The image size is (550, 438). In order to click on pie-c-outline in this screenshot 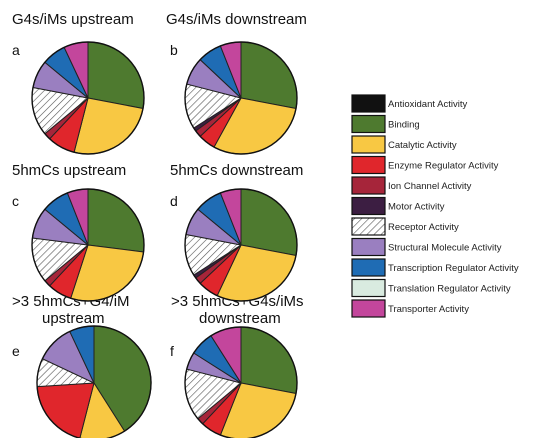, I will do `click(88, 245)`.